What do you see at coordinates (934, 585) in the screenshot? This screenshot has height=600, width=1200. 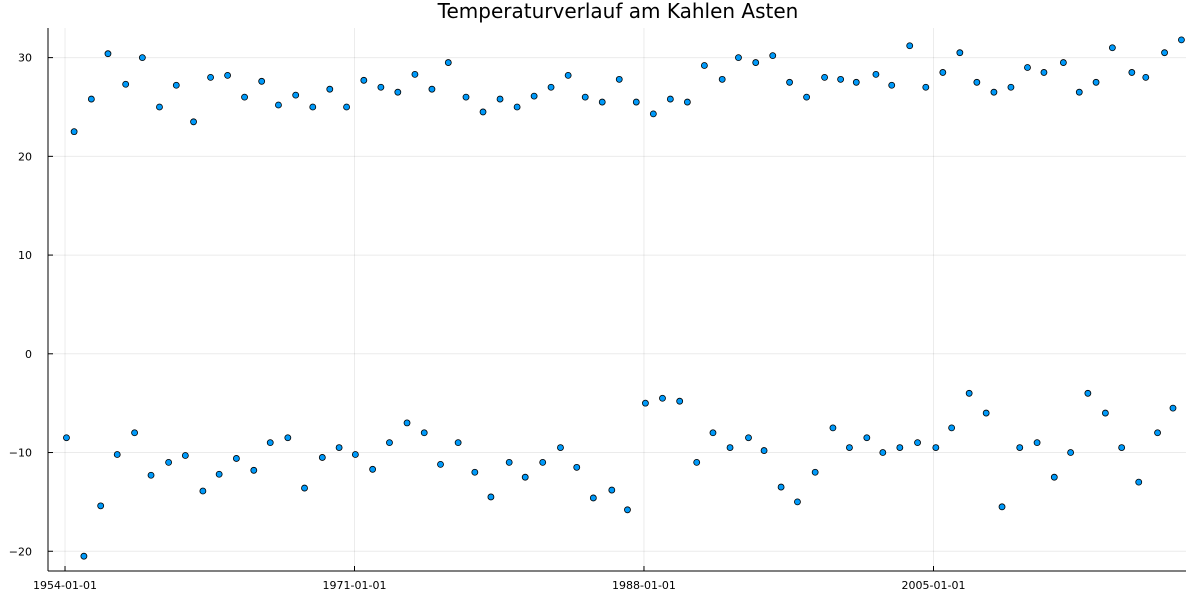 I see `x-tick-label: 2005-01-01` at bounding box center [934, 585].